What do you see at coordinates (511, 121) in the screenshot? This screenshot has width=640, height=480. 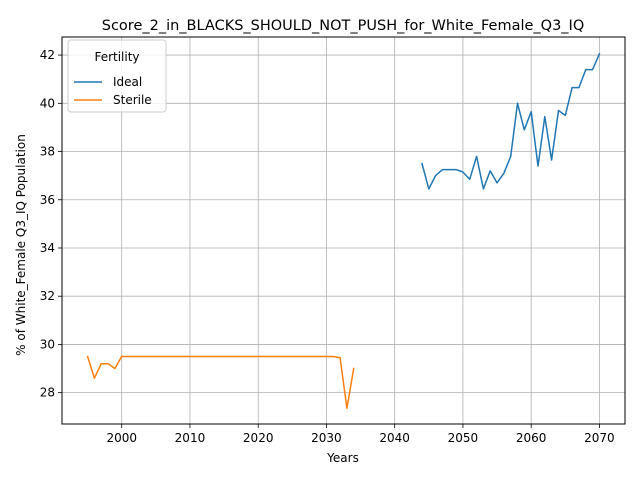 I see `series-line-ideal` at bounding box center [511, 121].